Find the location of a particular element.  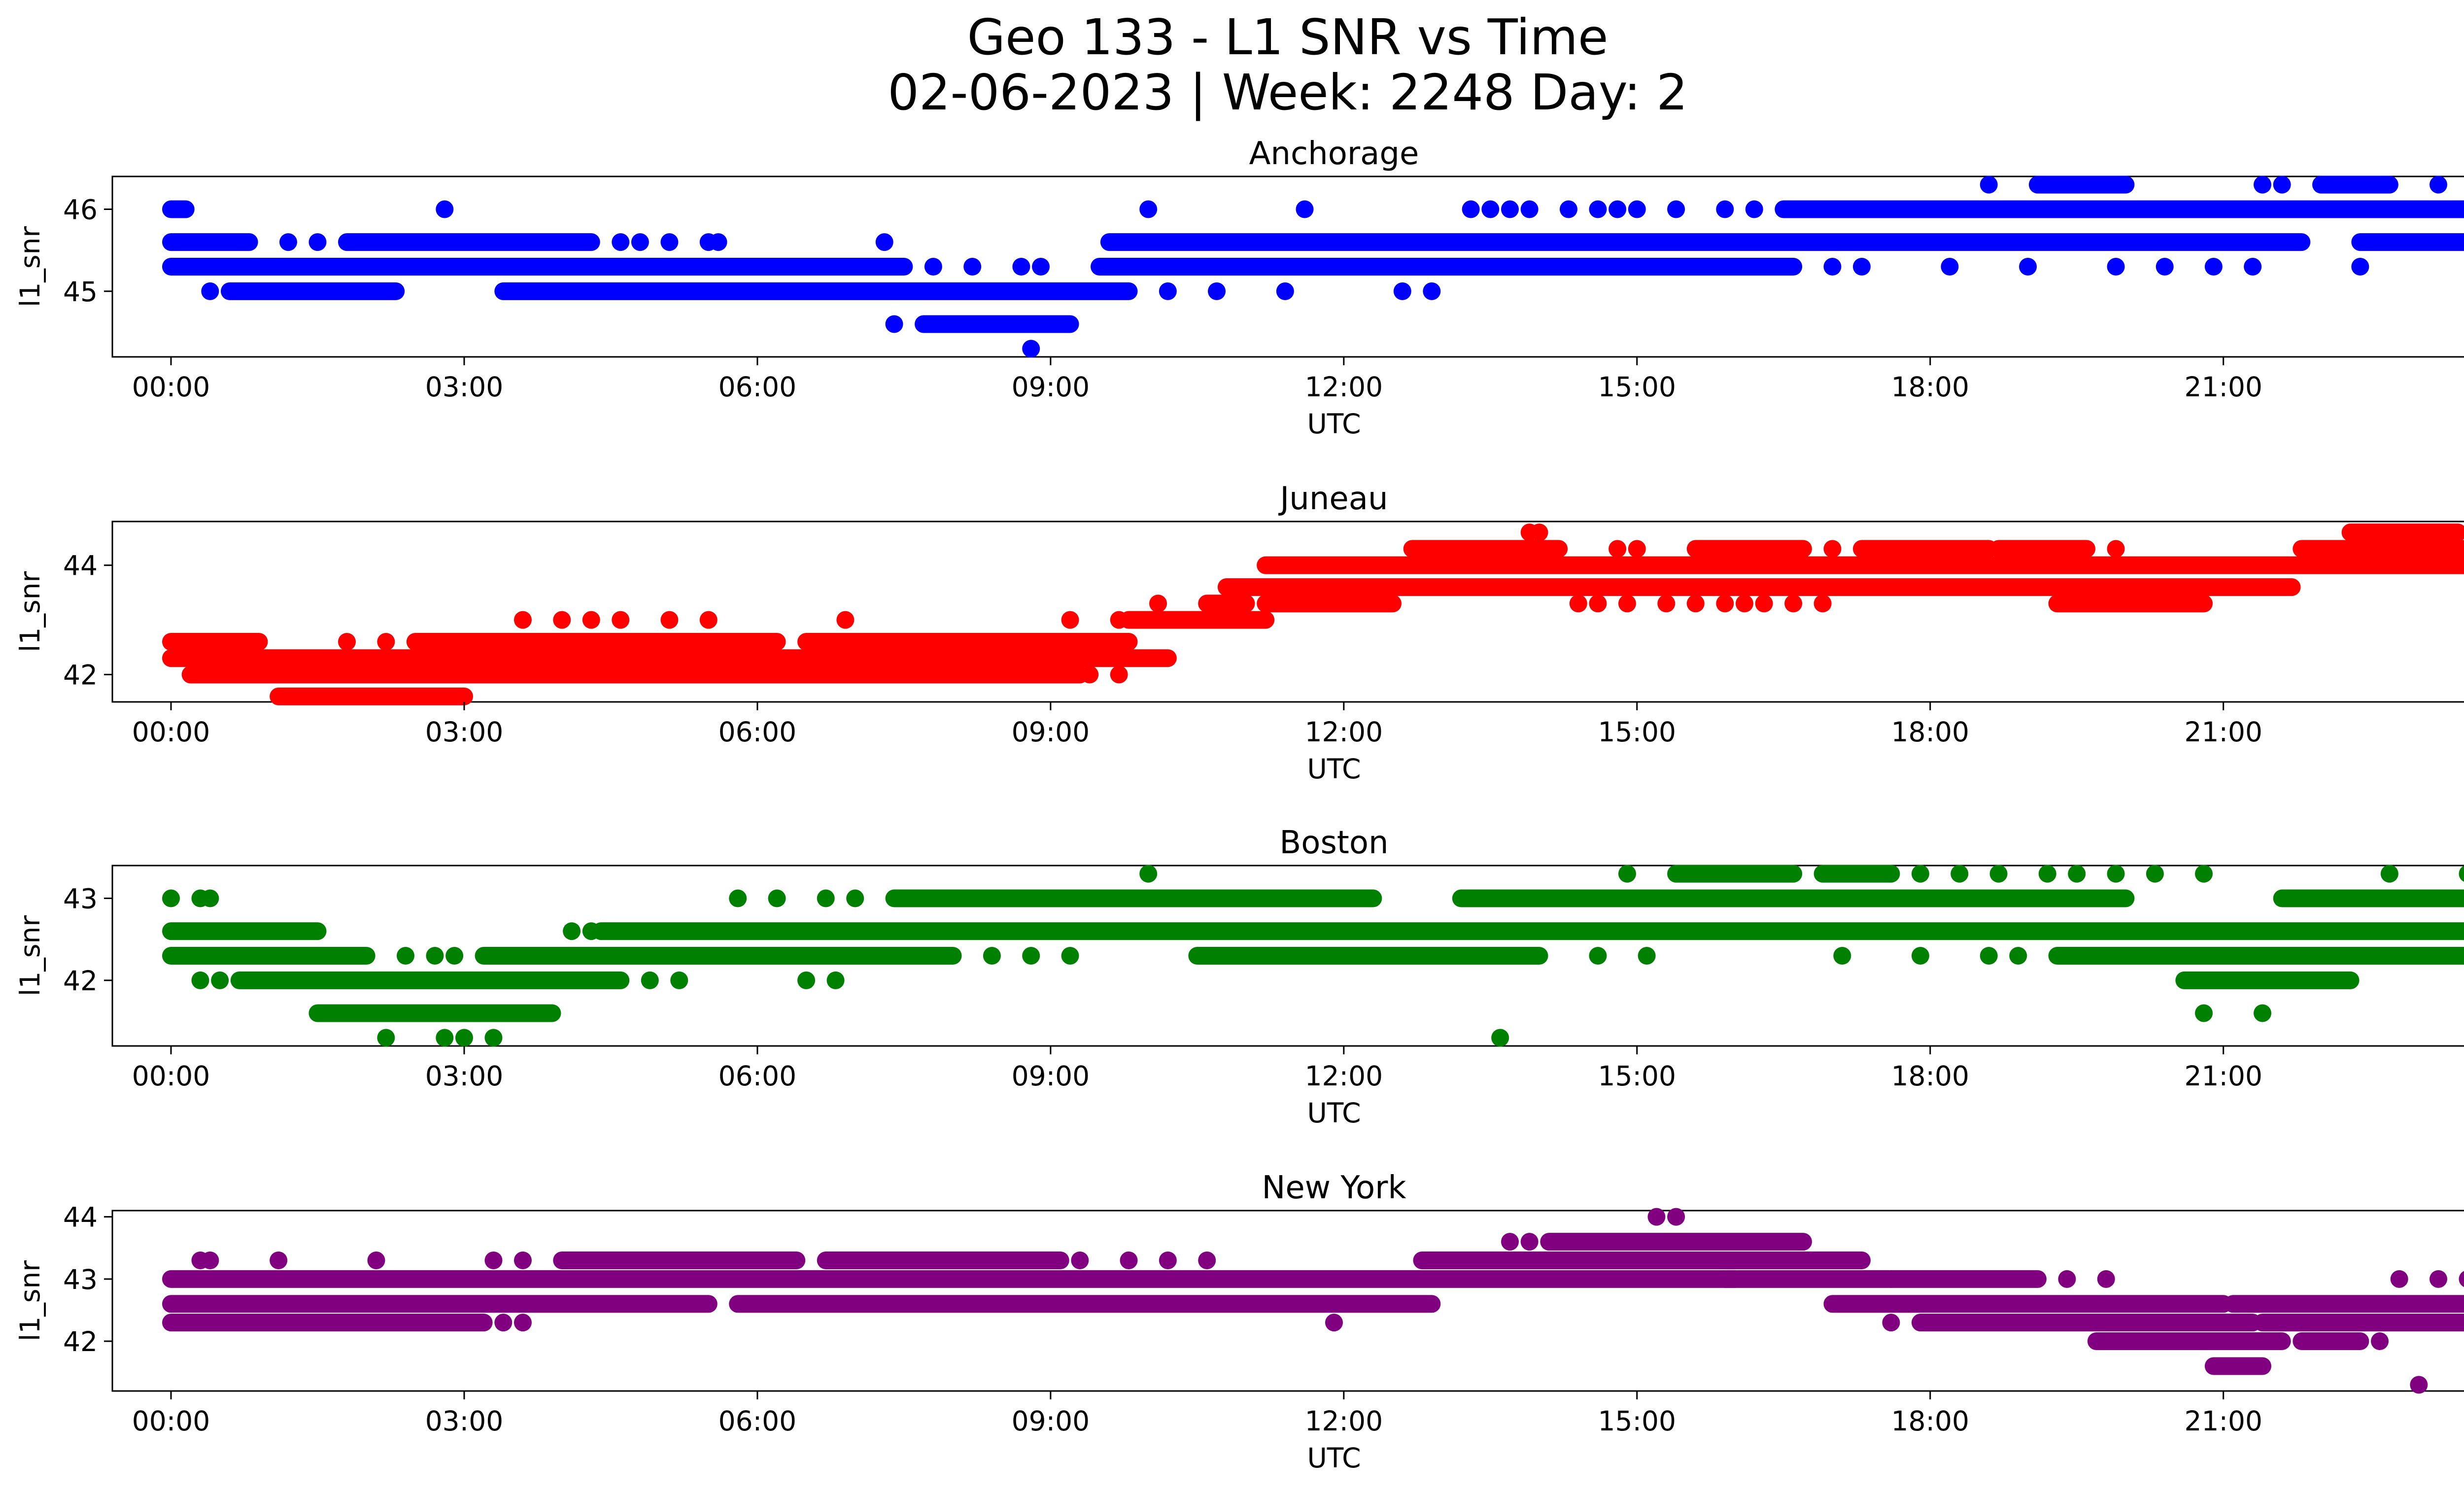

x-tick-label: 18:00 is located at coordinates (1930, 387).